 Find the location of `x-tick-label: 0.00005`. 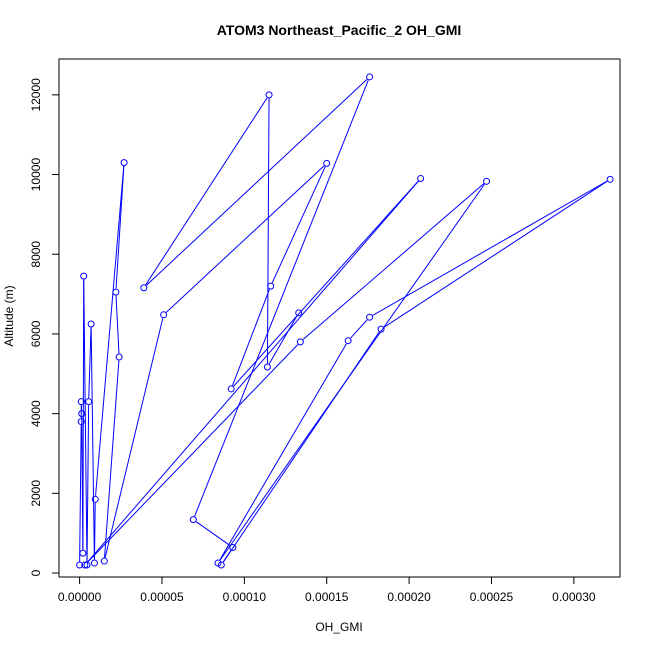

x-tick-label: 0.00005 is located at coordinates (162, 597).